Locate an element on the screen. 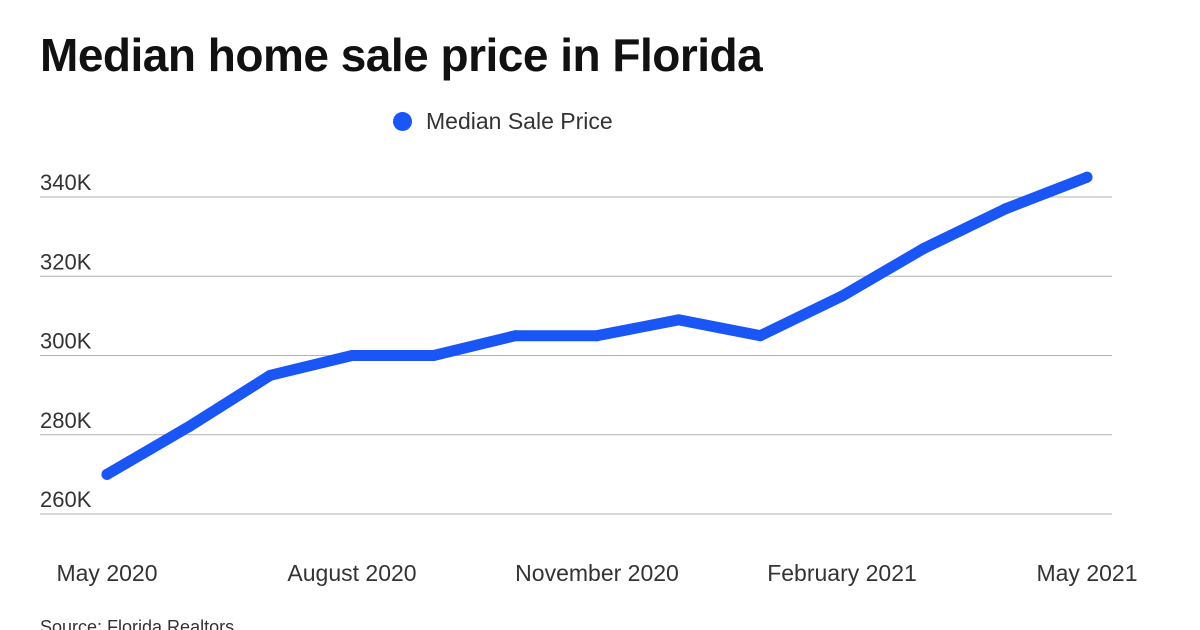  legend-marker is located at coordinates (402, 121).